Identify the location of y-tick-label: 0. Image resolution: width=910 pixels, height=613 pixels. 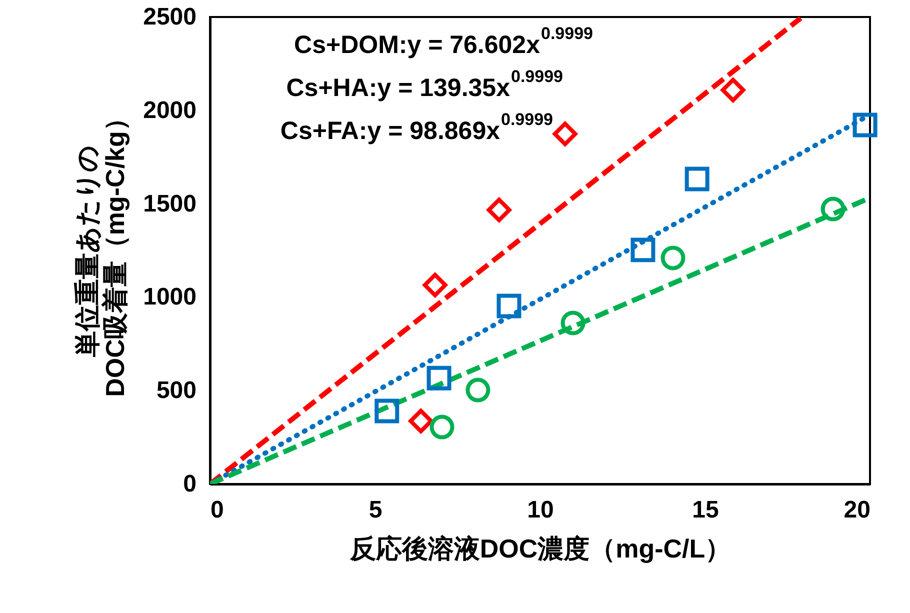
(189, 484).